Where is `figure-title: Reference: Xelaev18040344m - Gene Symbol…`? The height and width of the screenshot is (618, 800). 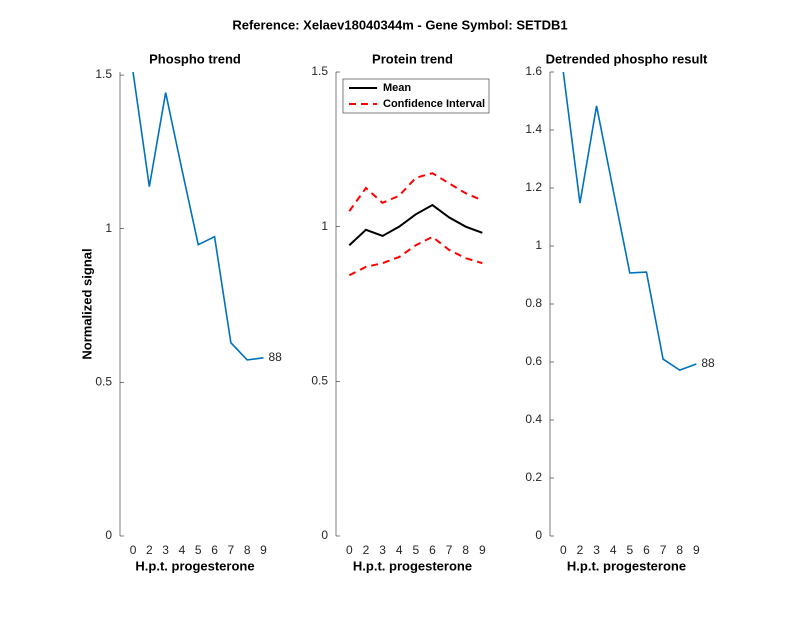
figure-title: Reference: Xelaev18040344m - Gene Symbol… is located at coordinates (399, 24).